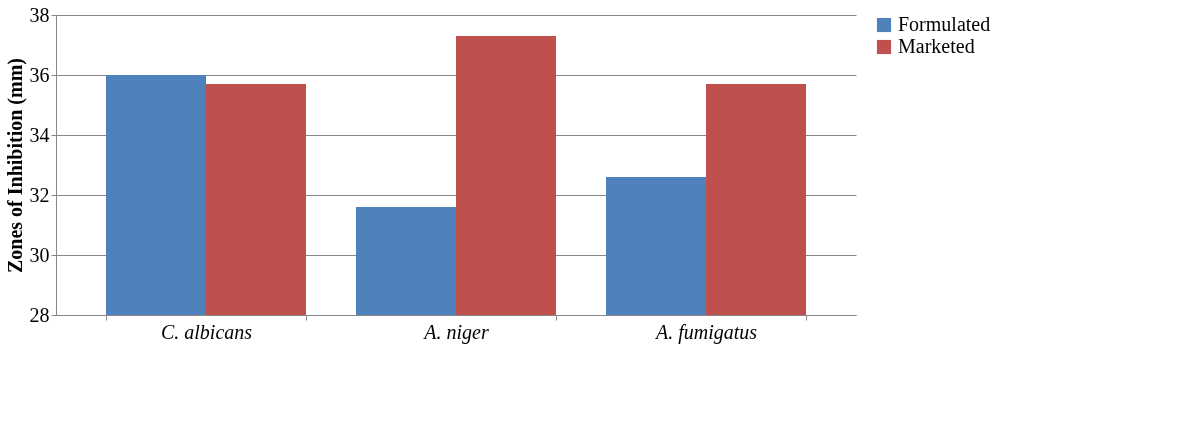 The image size is (1180, 438). Describe the element at coordinates (936, 46) in the screenshot. I see `legend-label: Marketed` at that location.